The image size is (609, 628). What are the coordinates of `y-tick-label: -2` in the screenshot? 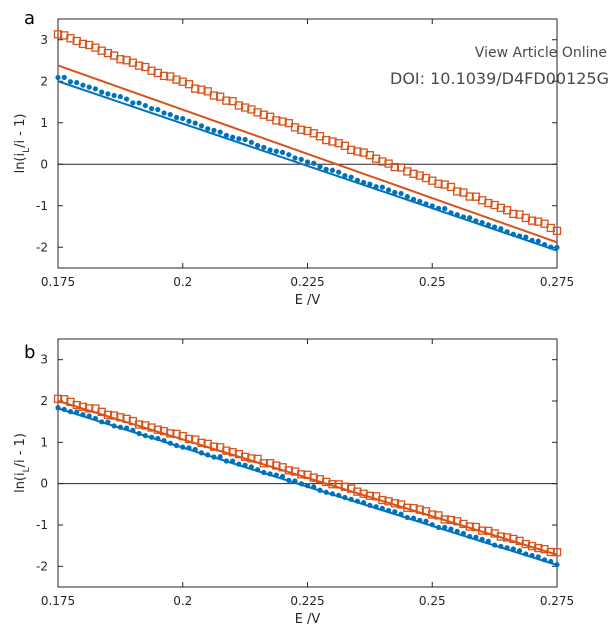 It's located at (42, 566).